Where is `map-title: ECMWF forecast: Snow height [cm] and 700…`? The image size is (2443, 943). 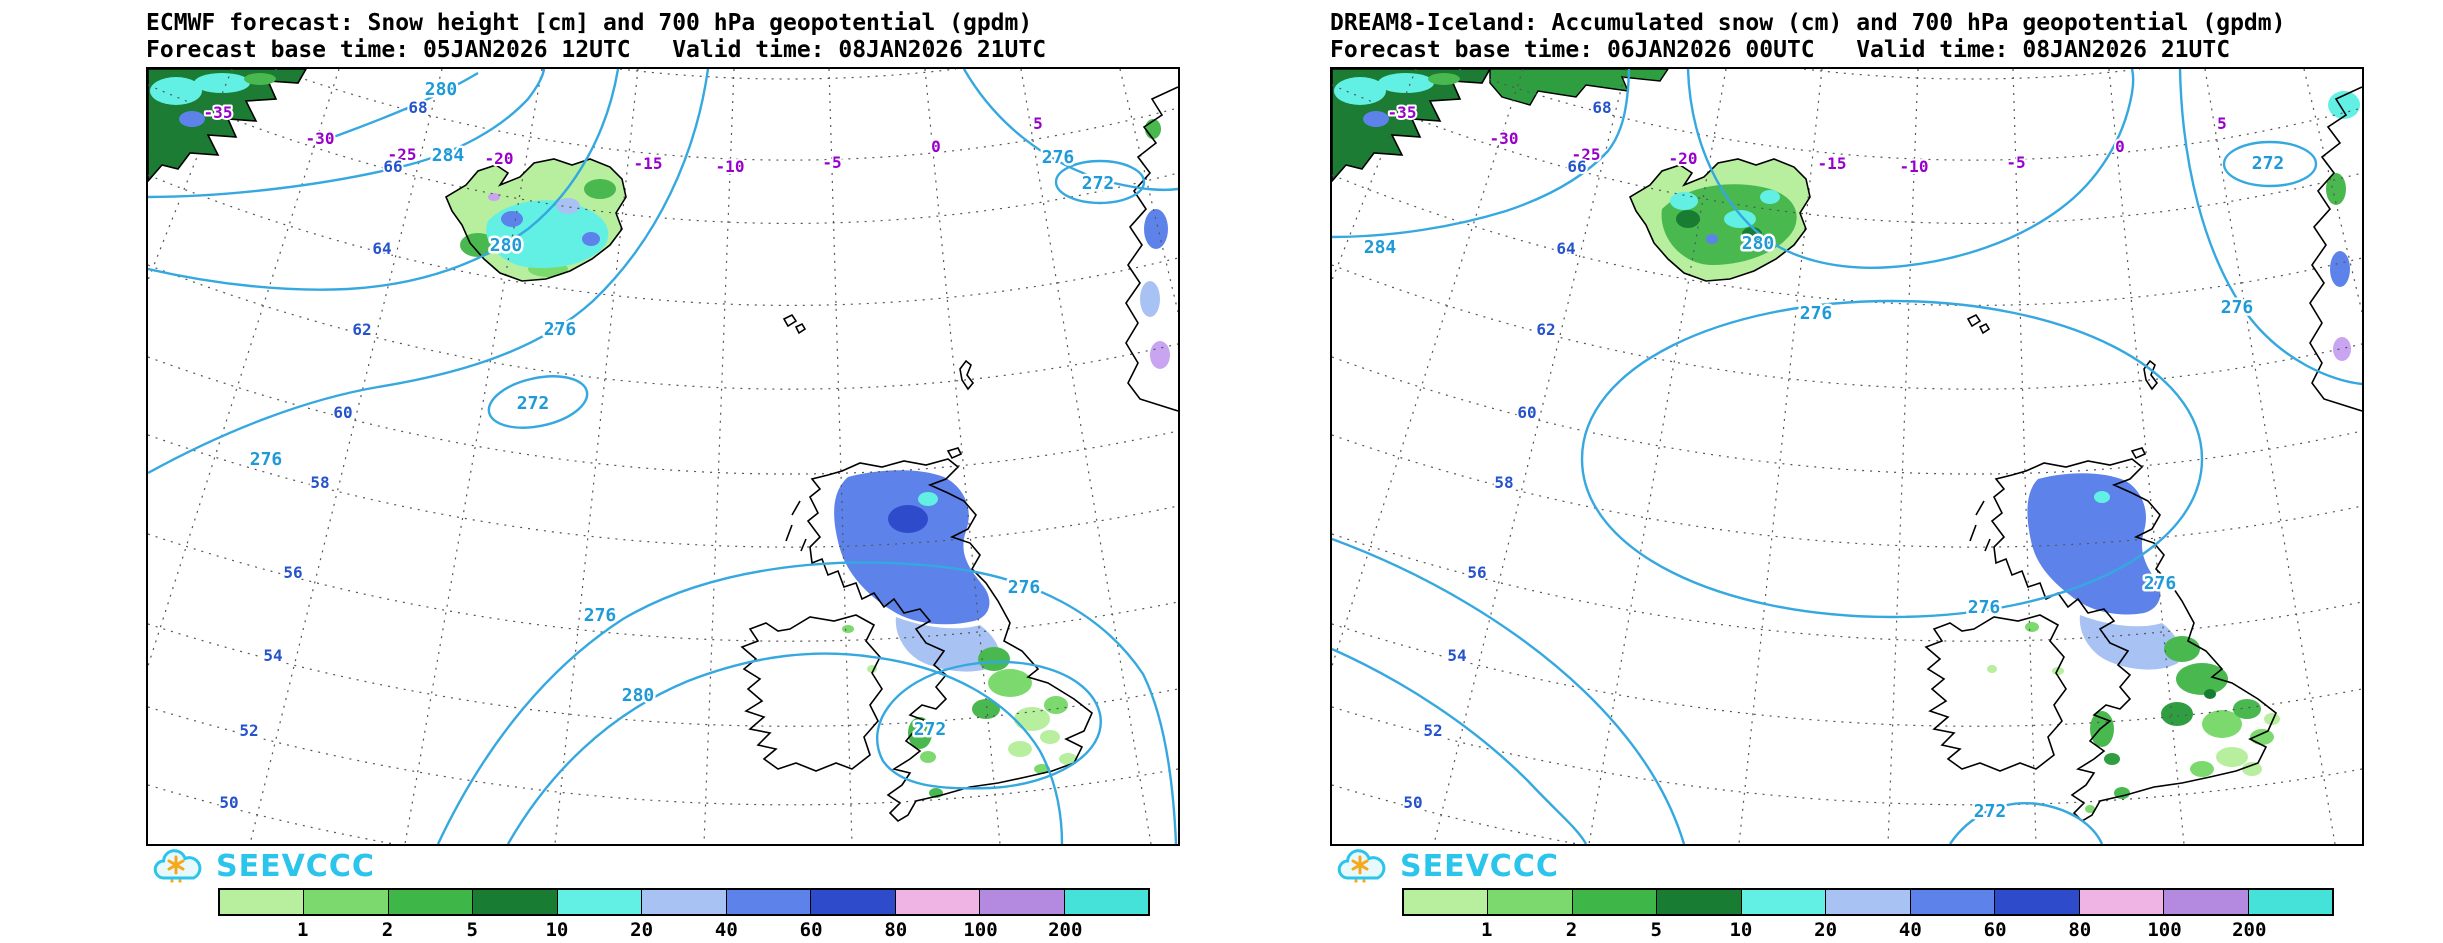 map-title: ECMWF forecast: Snow height [cm] and 700… is located at coordinates (589, 23).